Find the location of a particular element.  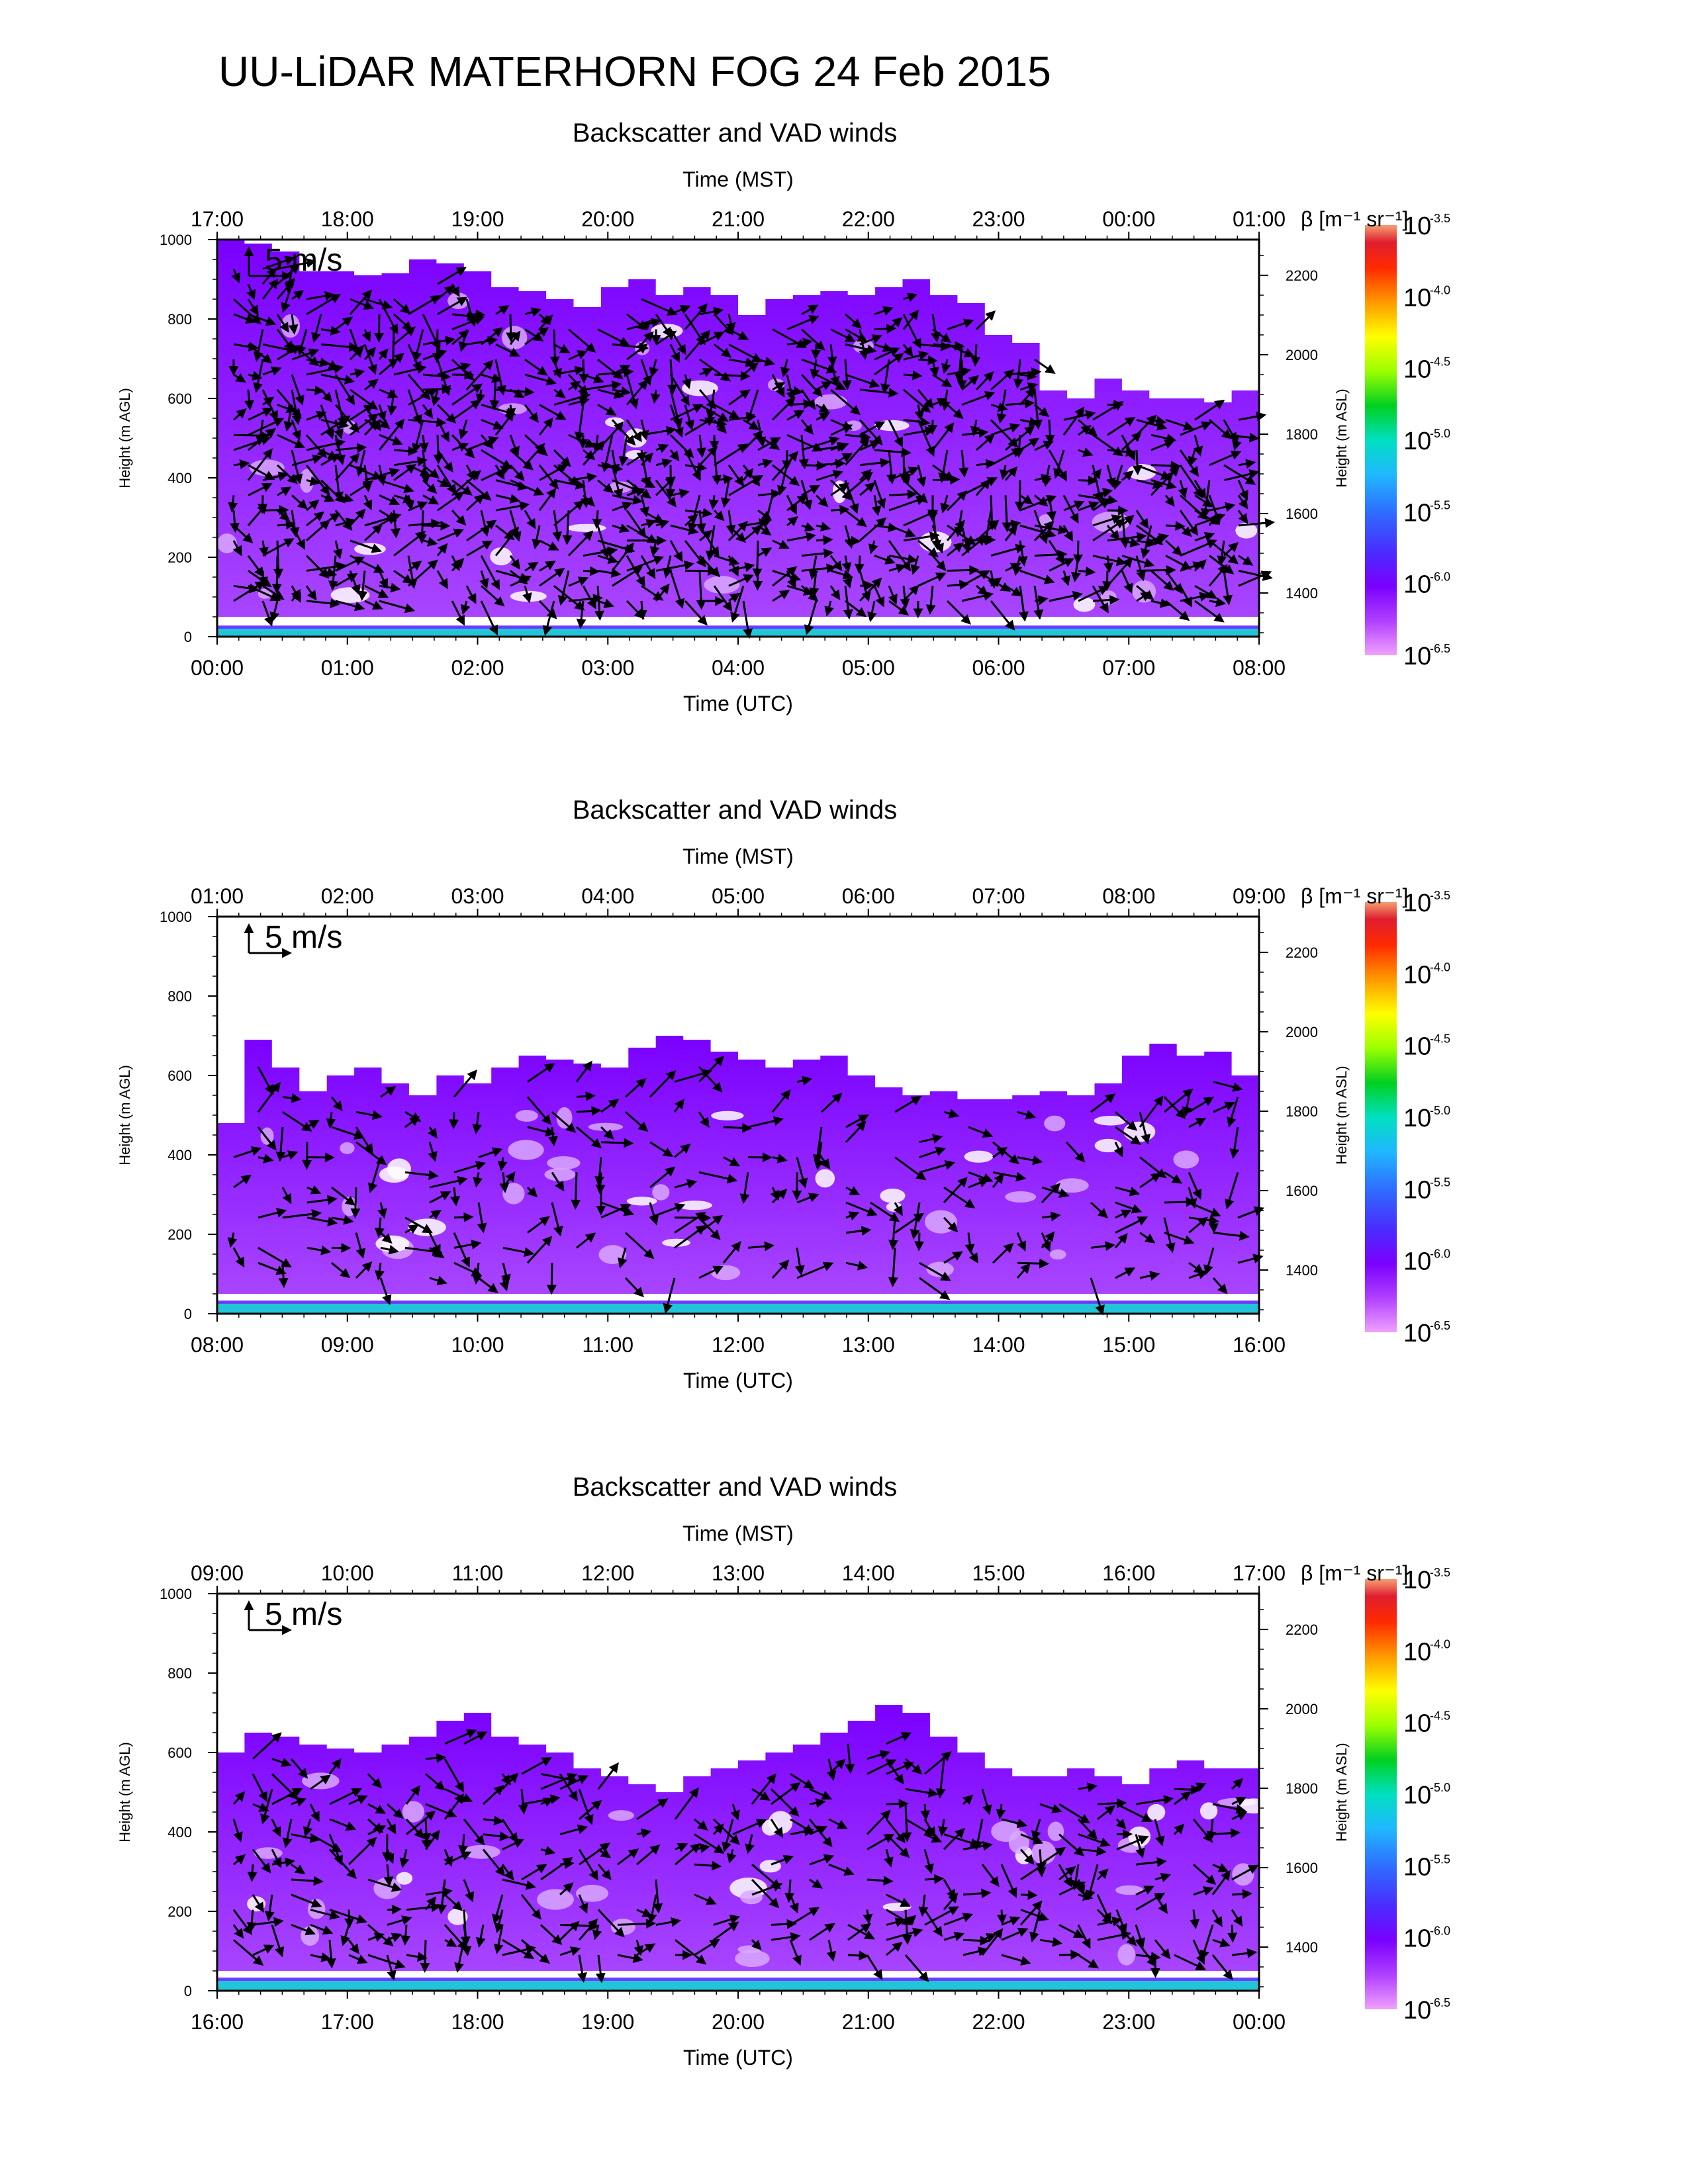

backscatter-region is located at coordinates (738, 429).